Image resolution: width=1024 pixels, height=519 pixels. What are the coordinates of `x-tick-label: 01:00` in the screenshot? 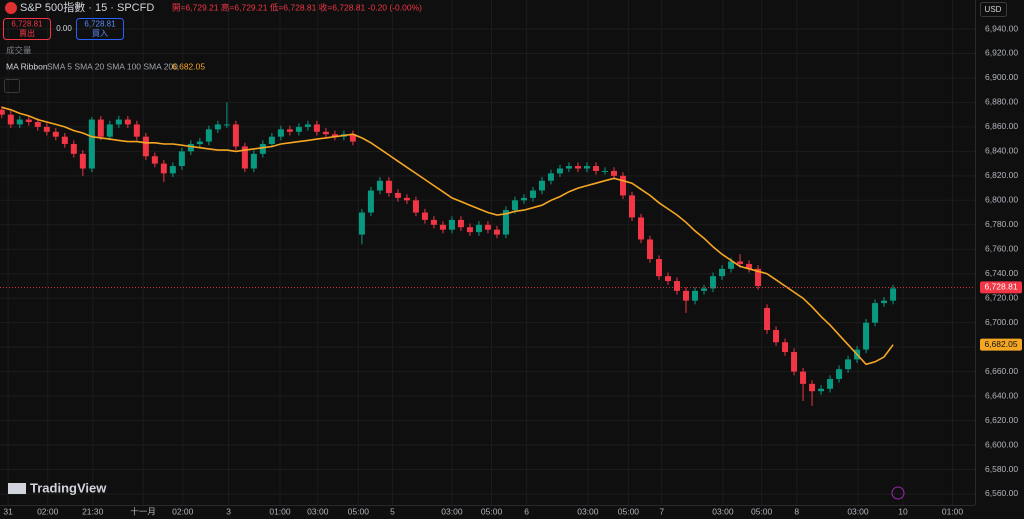 It's located at (280, 511).